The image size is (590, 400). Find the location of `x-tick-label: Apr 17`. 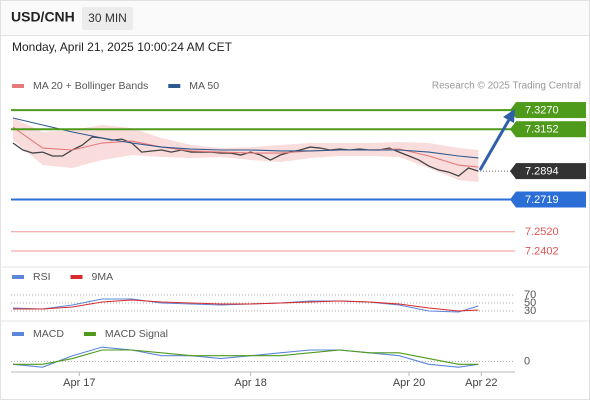

x-tick-label: Apr 17 is located at coordinates (79, 383).